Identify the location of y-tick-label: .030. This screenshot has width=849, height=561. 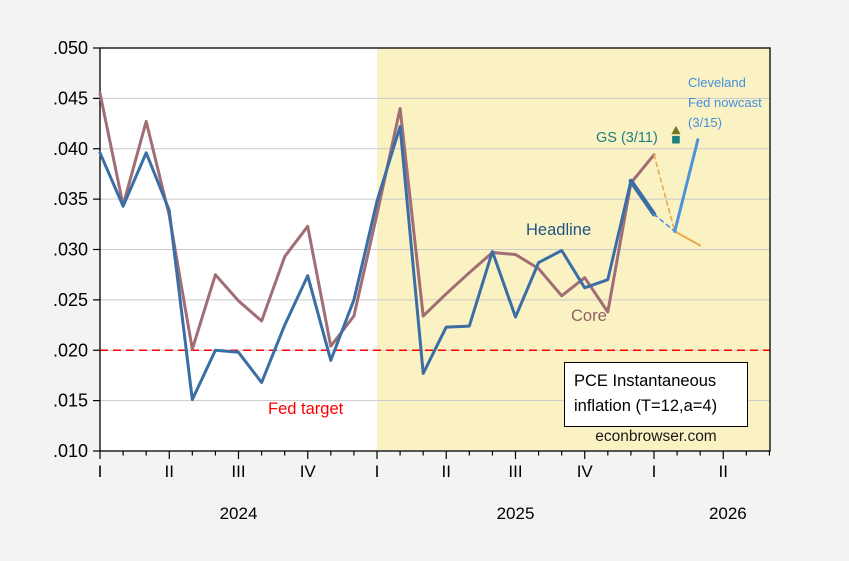
(70, 250).